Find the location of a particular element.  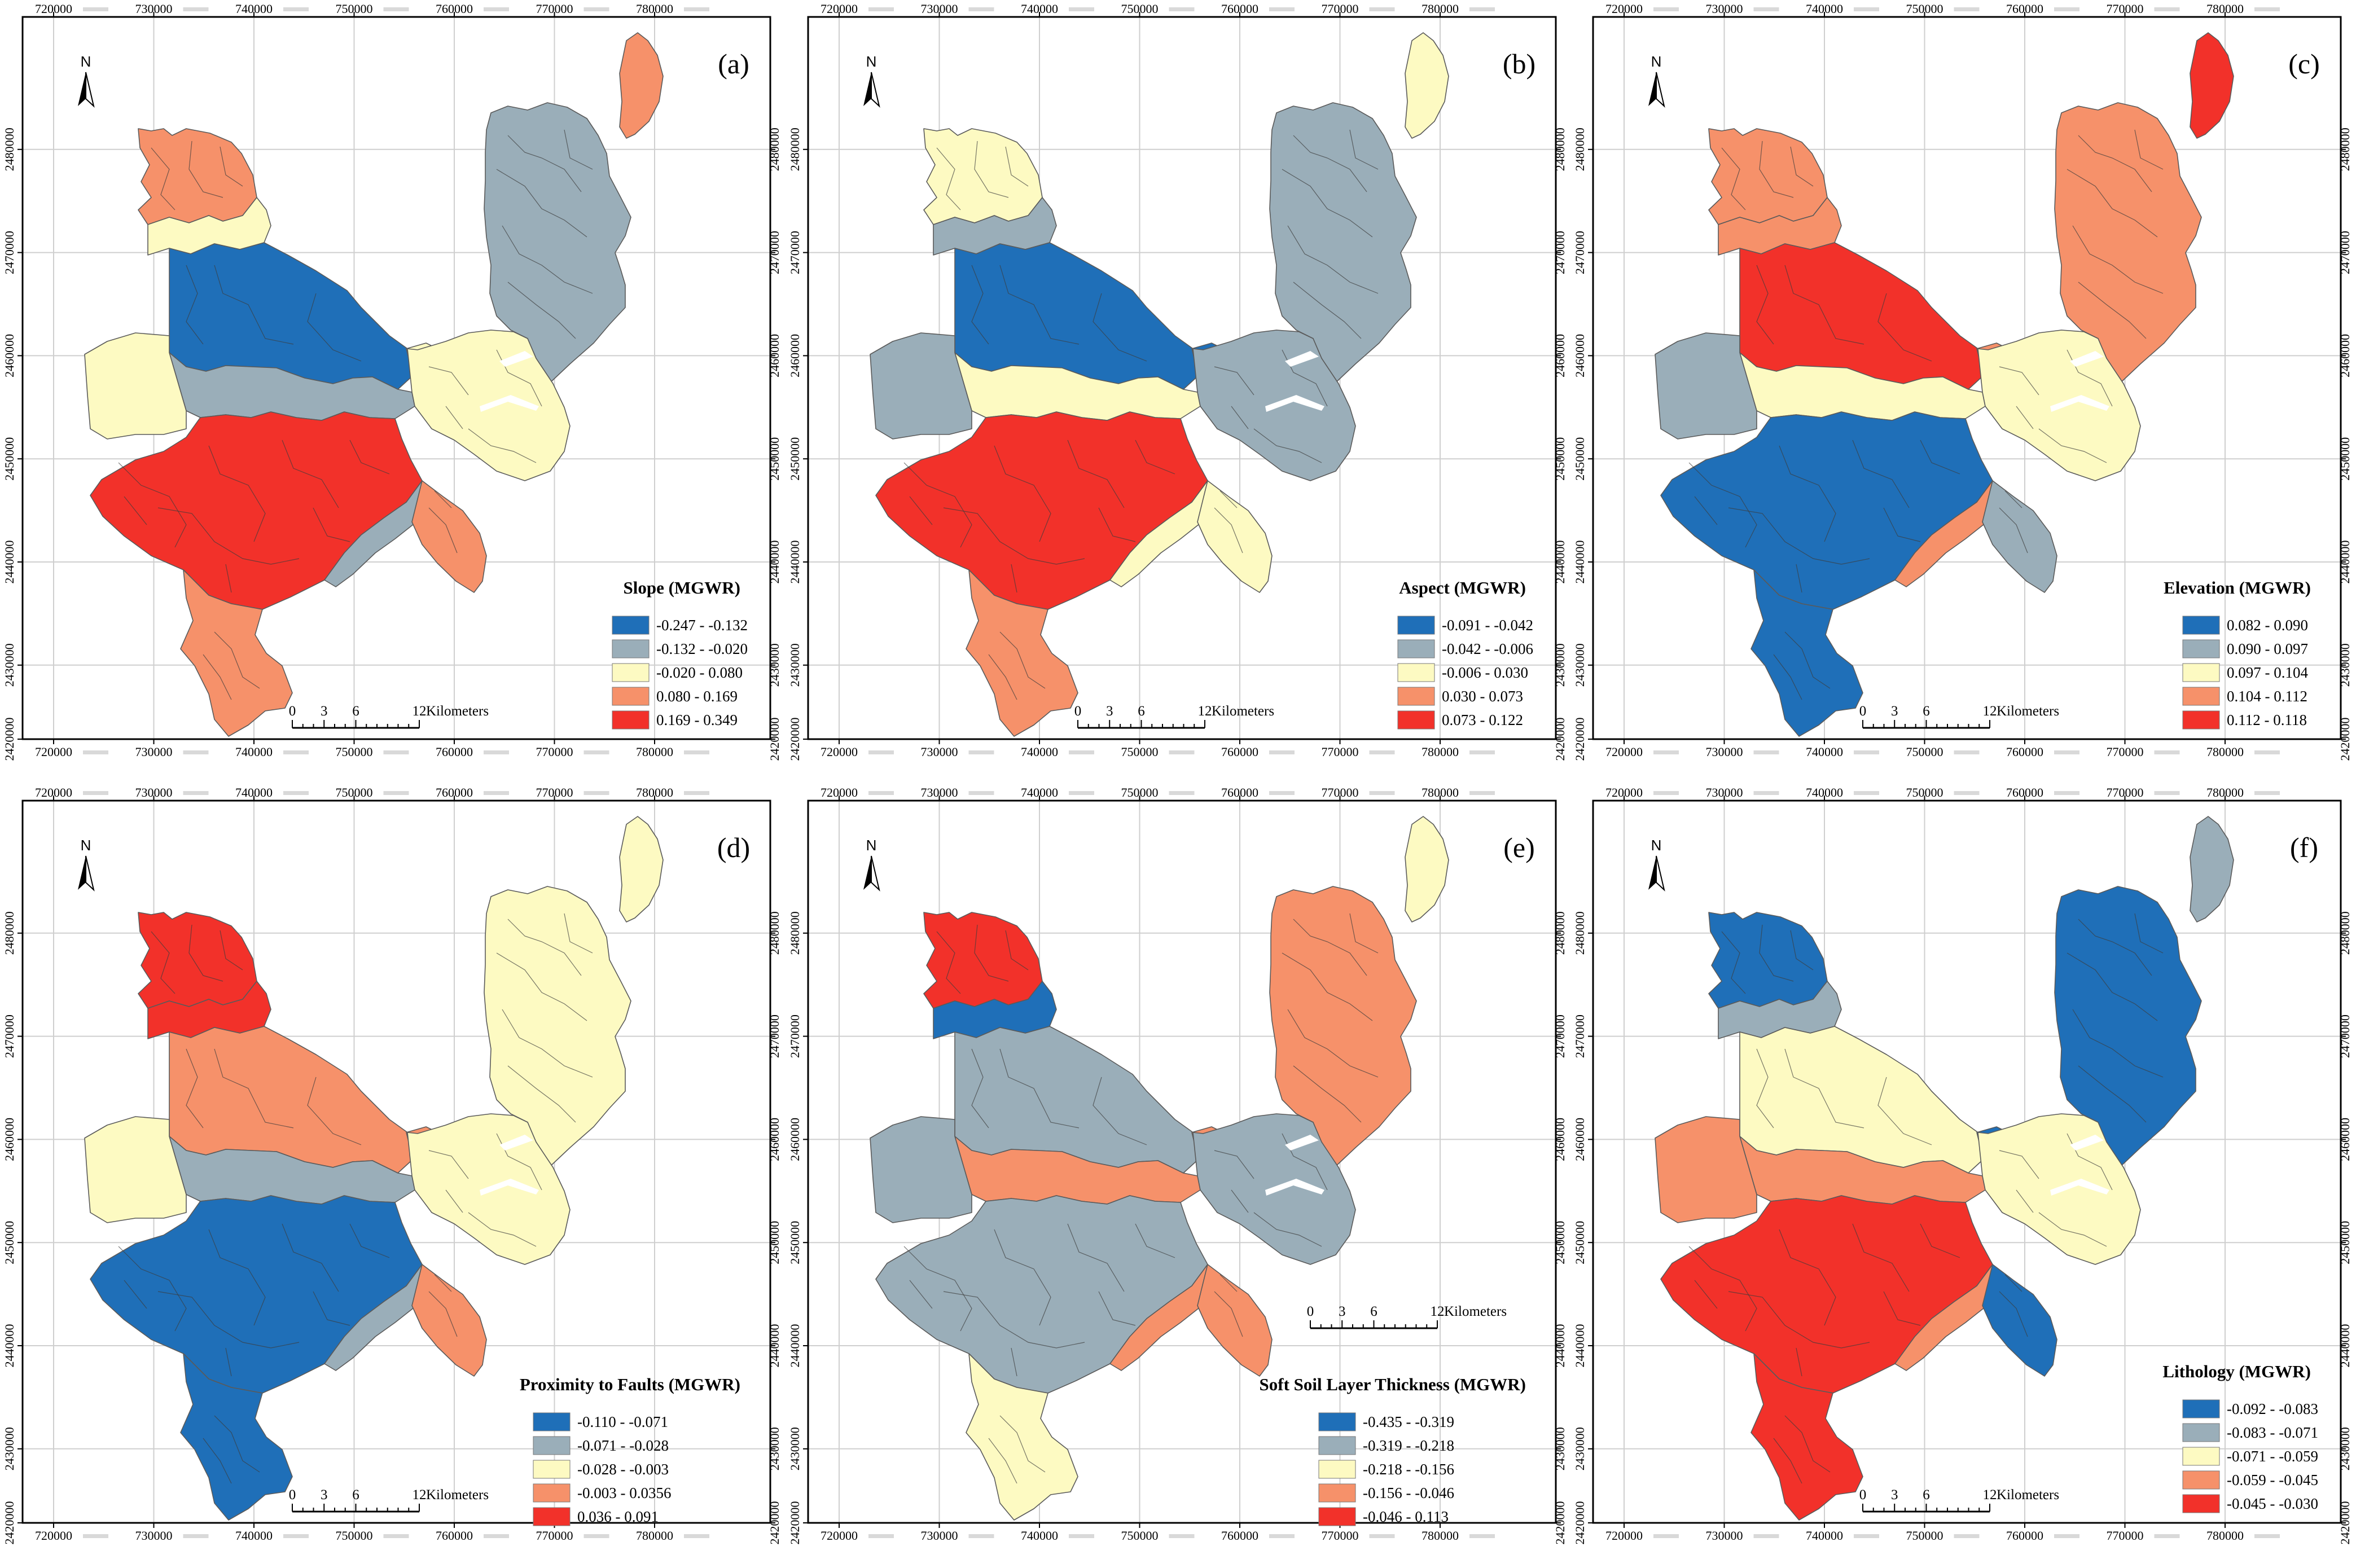

north-label: N is located at coordinates (871, 845).